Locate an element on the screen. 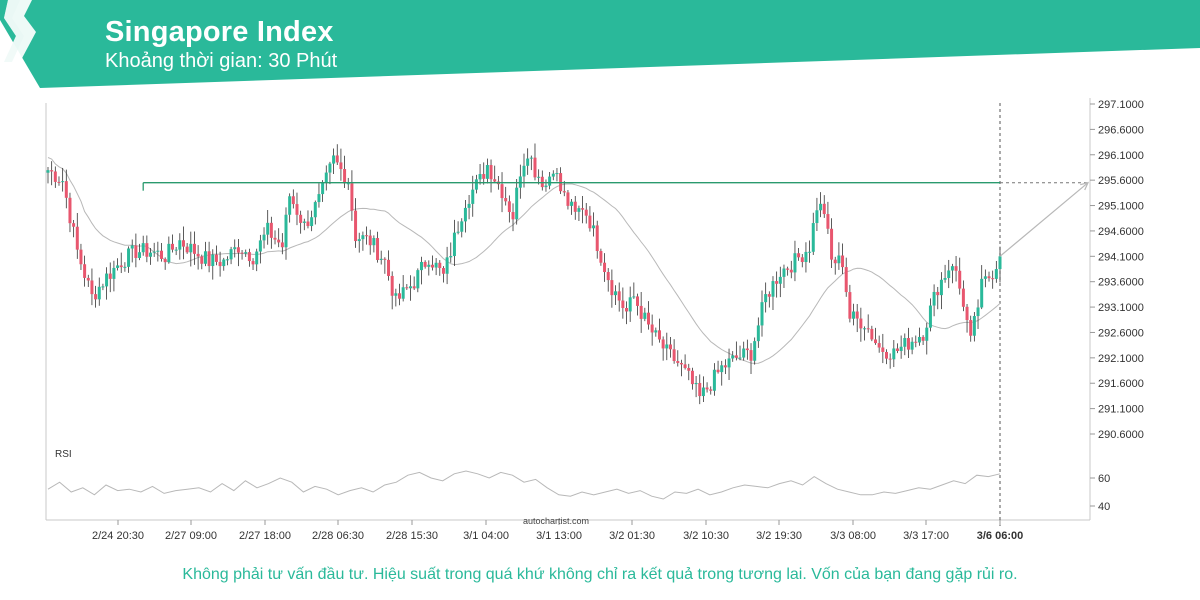  forecast-arrow-line is located at coordinates (1044, 219).